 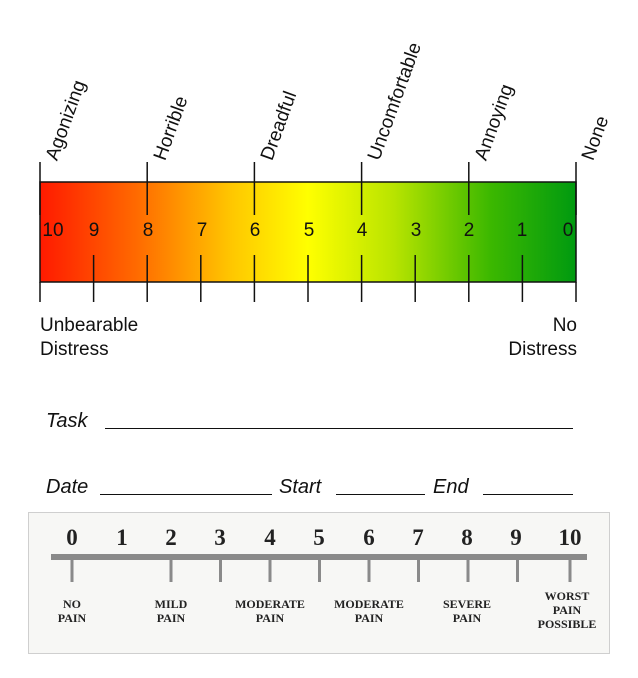 I want to click on pain-label-moderate-pain-1: MODERATE PAIN, so click(x=270, y=611).